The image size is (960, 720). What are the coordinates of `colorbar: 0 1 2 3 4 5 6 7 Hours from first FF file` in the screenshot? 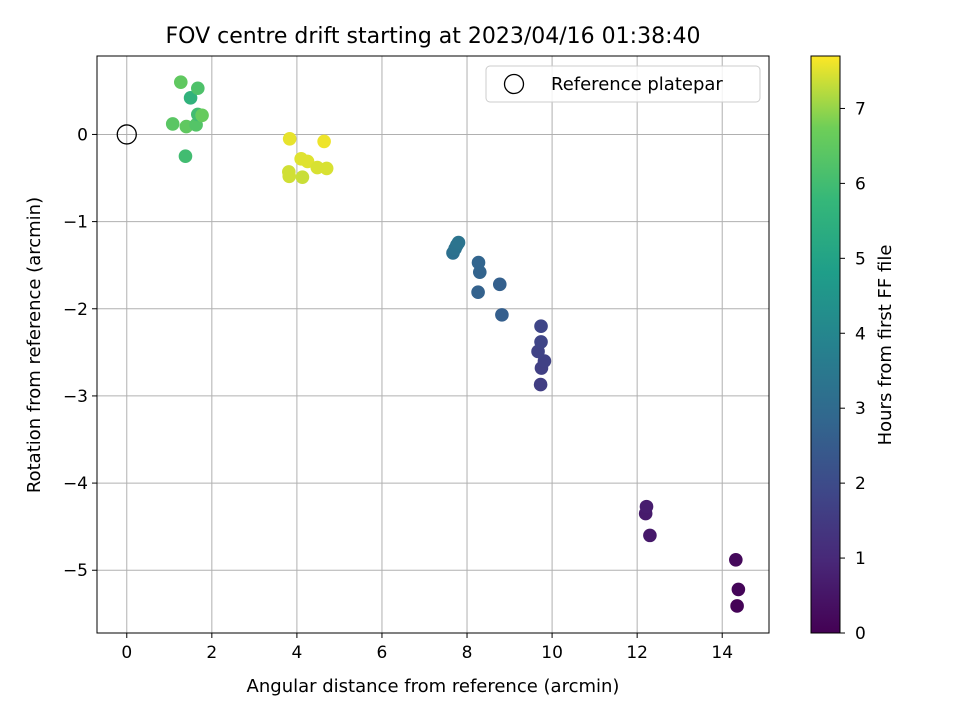 It's located at (853, 349).